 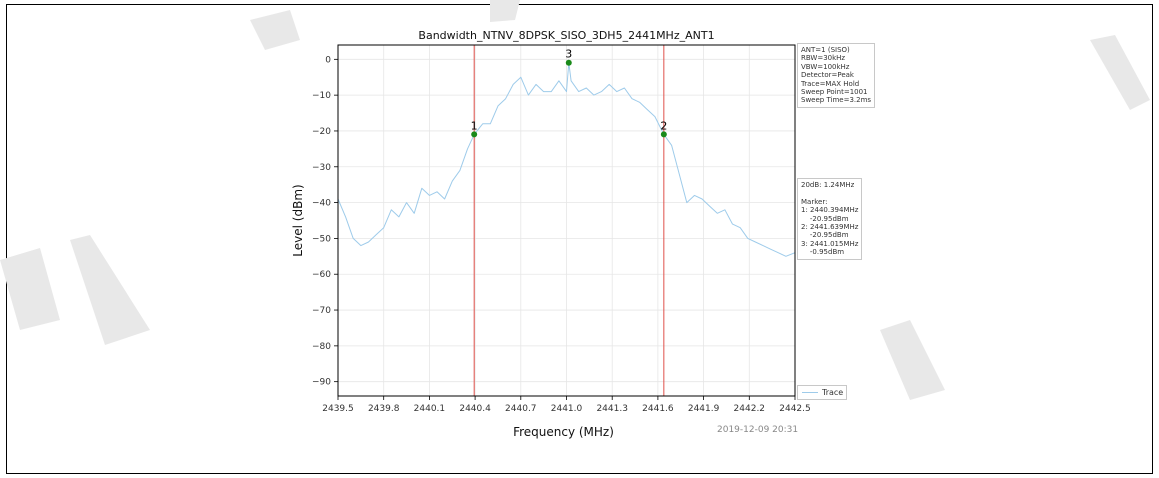 I want to click on x-tick-label: 2441.9, so click(x=704, y=409).